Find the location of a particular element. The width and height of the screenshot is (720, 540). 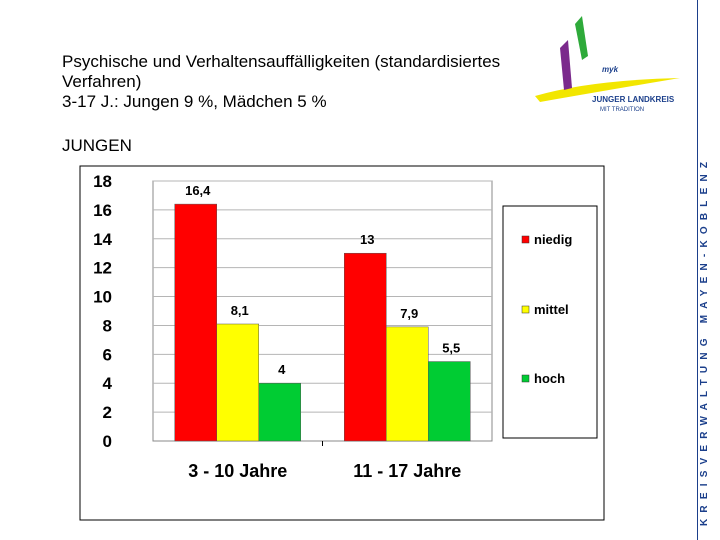

legend-swatch-niedig is located at coordinates (525, 239).